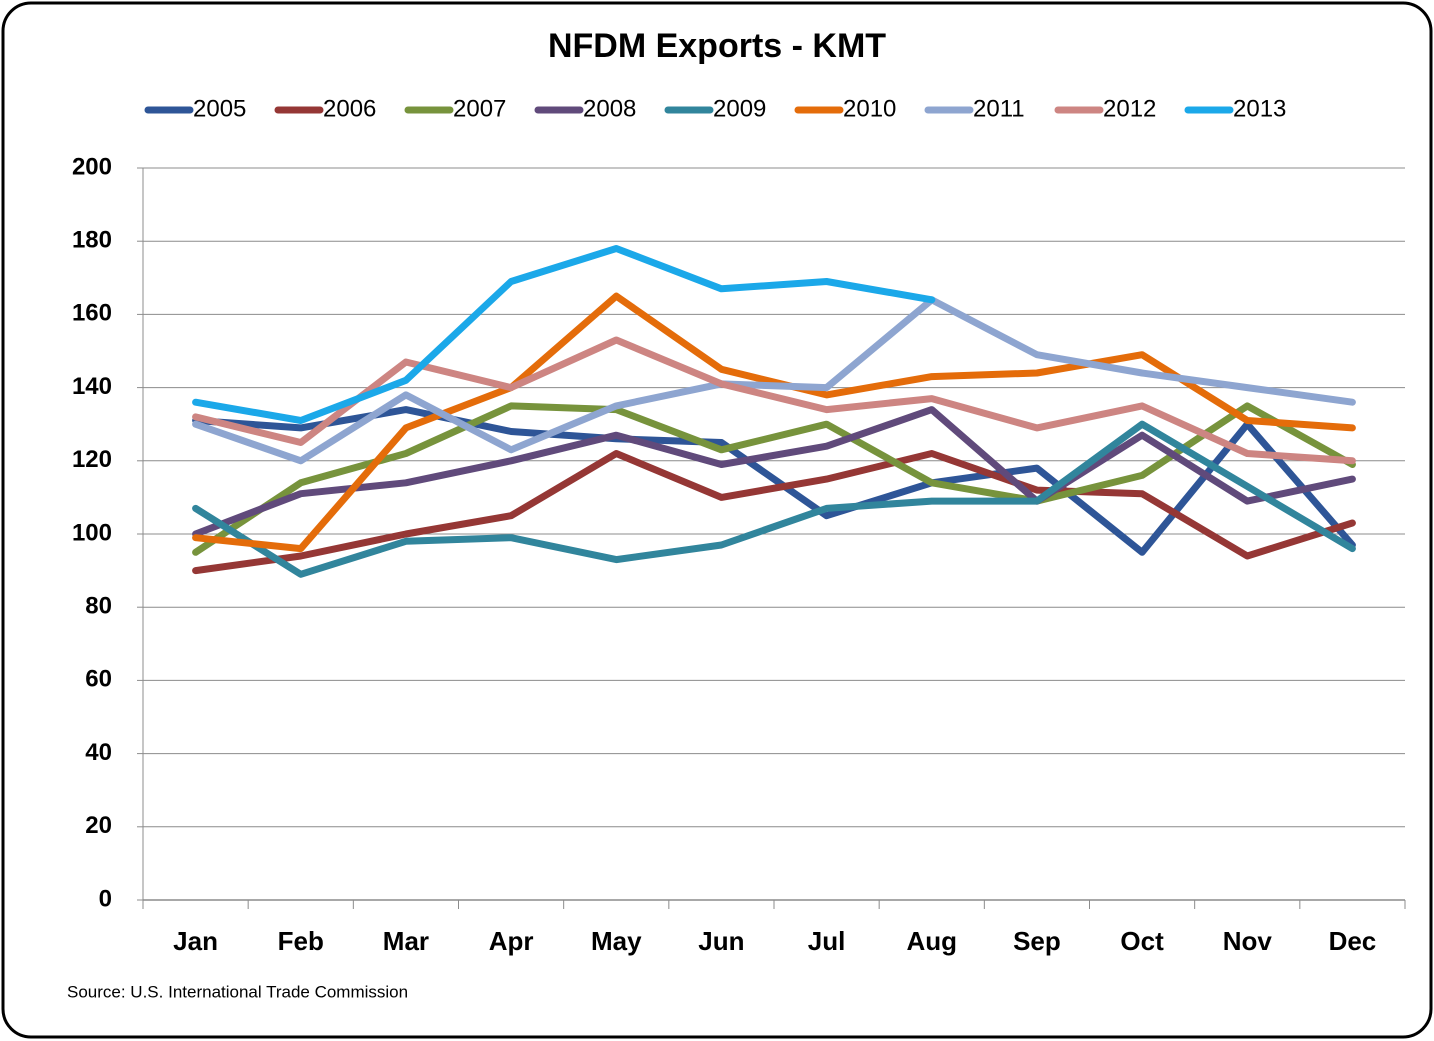  Describe the element at coordinates (1353, 941) in the screenshot. I see `x-tick-label: Dec` at that location.